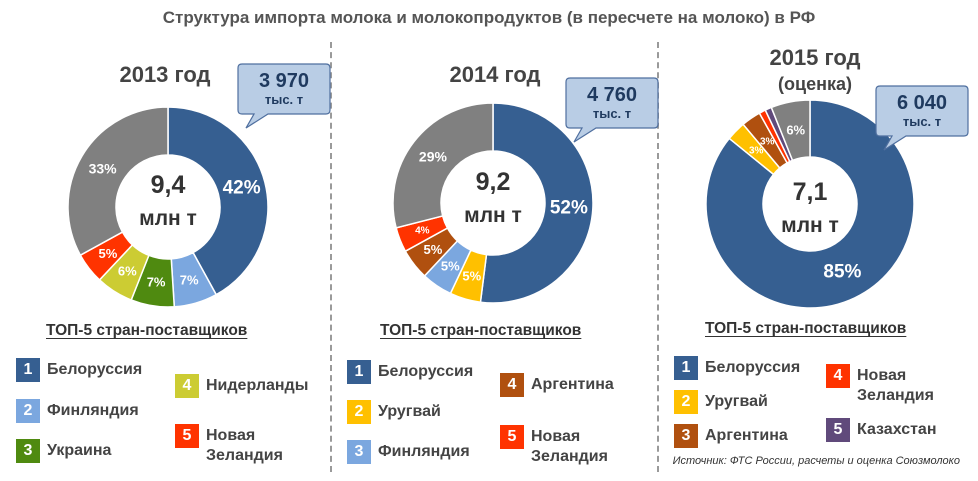 The image size is (978, 481). I want to click on donut-chart-2014: 52%5%5%5%4%29%, so click(493, 203).